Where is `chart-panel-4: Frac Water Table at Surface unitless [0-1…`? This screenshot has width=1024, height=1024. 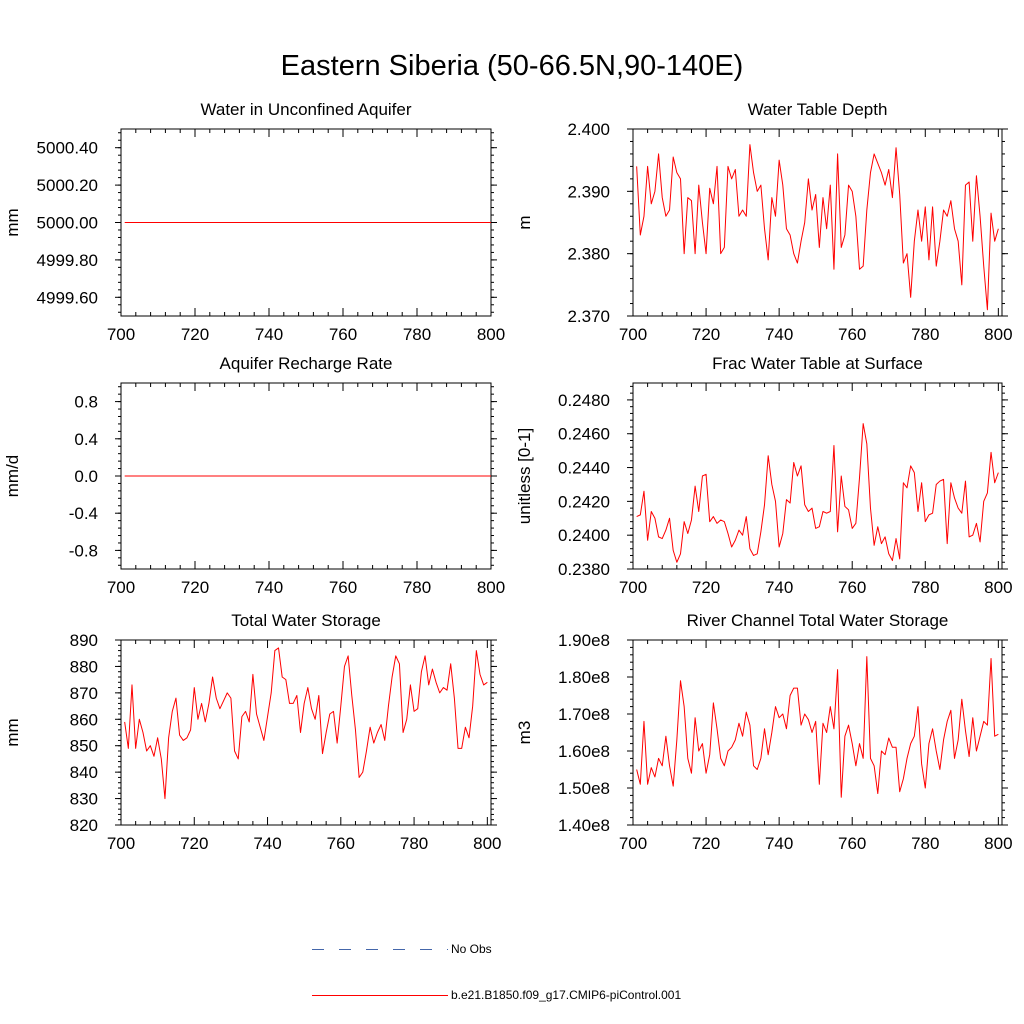
chart-panel-4: Frac Water Table at Surface unitless [0-1… is located at coordinates (764, 475).